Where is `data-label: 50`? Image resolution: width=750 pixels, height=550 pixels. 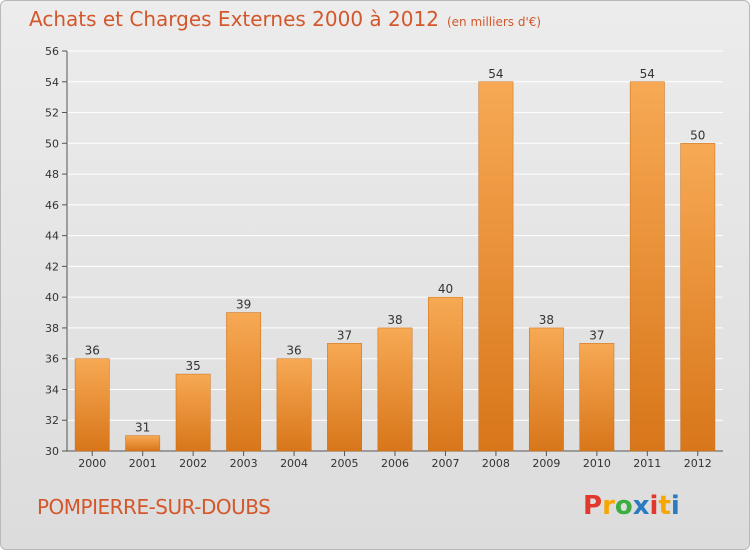
data-label: 50 is located at coordinates (697, 135).